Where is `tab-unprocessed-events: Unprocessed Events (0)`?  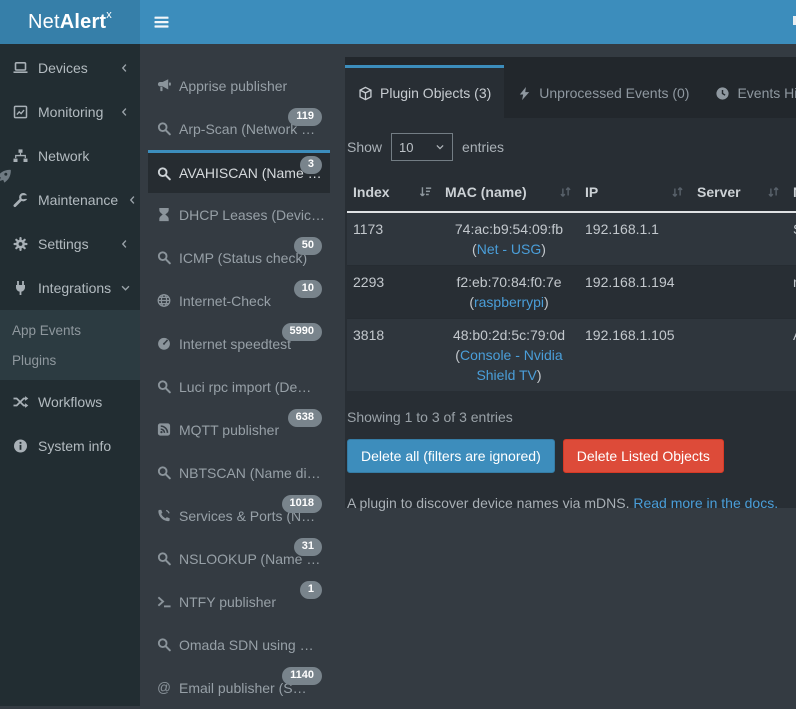
tab-unprocessed-events: Unprocessed Events (0) is located at coordinates (603, 91).